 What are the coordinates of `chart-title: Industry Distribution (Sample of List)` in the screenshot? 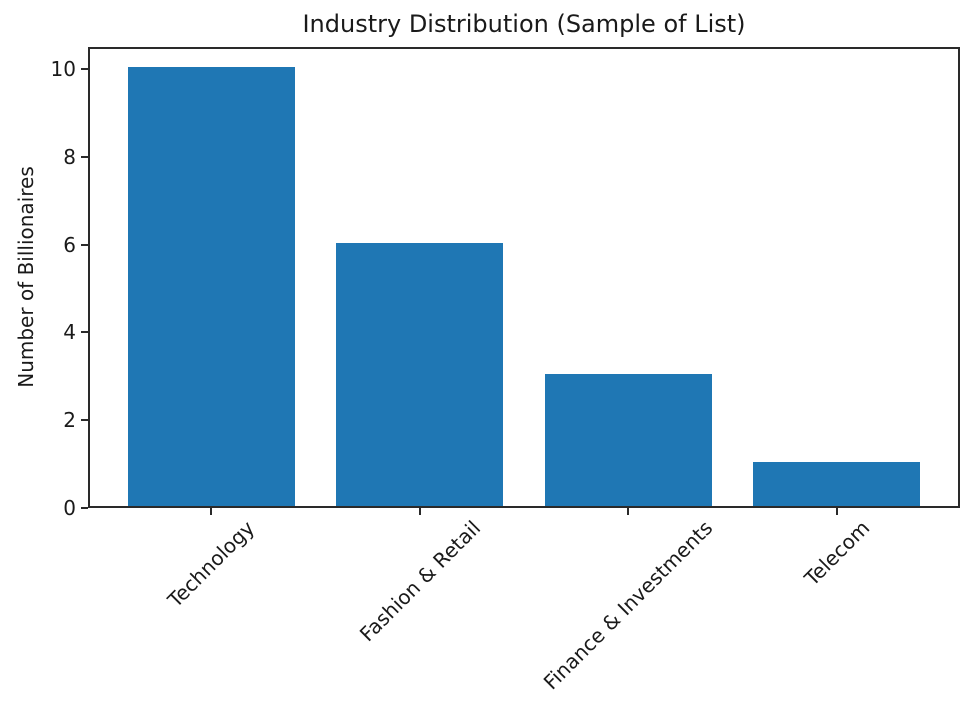 It's located at (524, 24).